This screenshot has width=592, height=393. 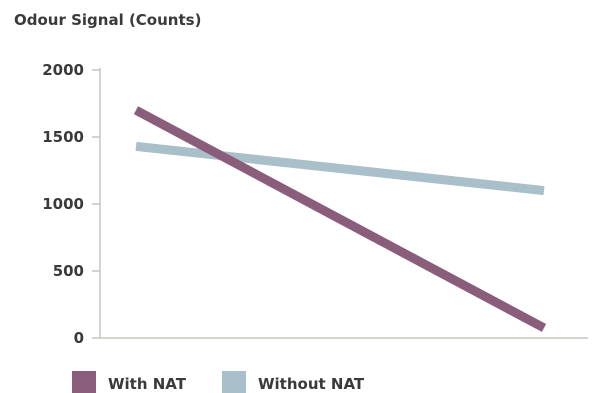 I want to click on legend-label: With NAT, so click(x=147, y=384).